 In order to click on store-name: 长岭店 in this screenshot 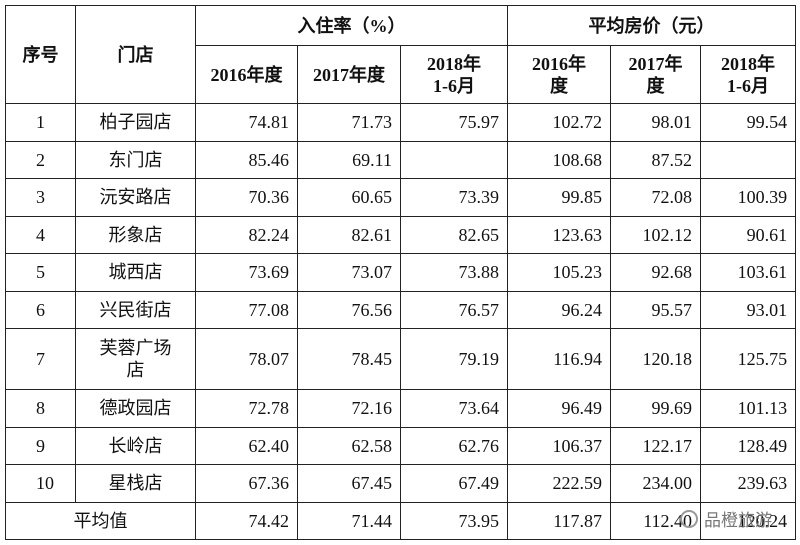, I will do `click(135, 445)`.